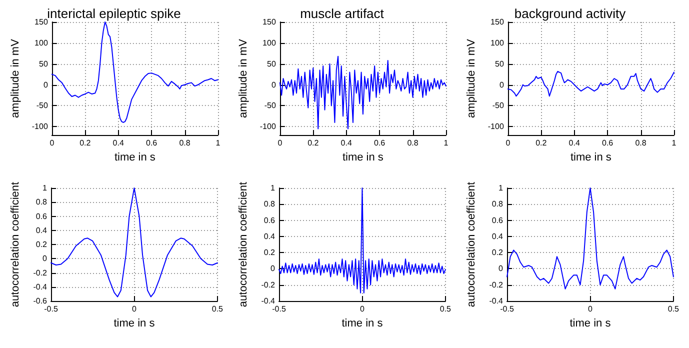 Image resolution: width=689 pixels, height=348 pixels. I want to click on chart-title: background activity, so click(570, 13).